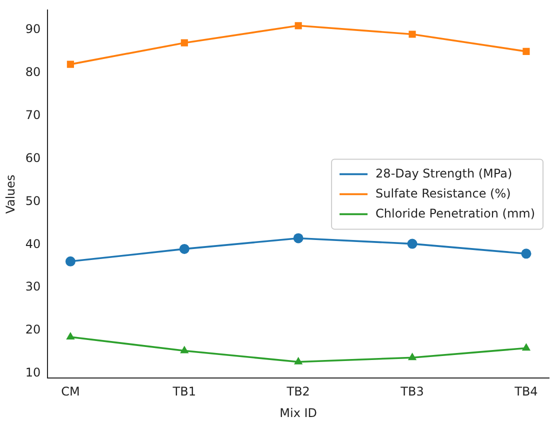  Describe the element at coordinates (526, 391) in the screenshot. I see `x-tick-label: TB4` at that location.